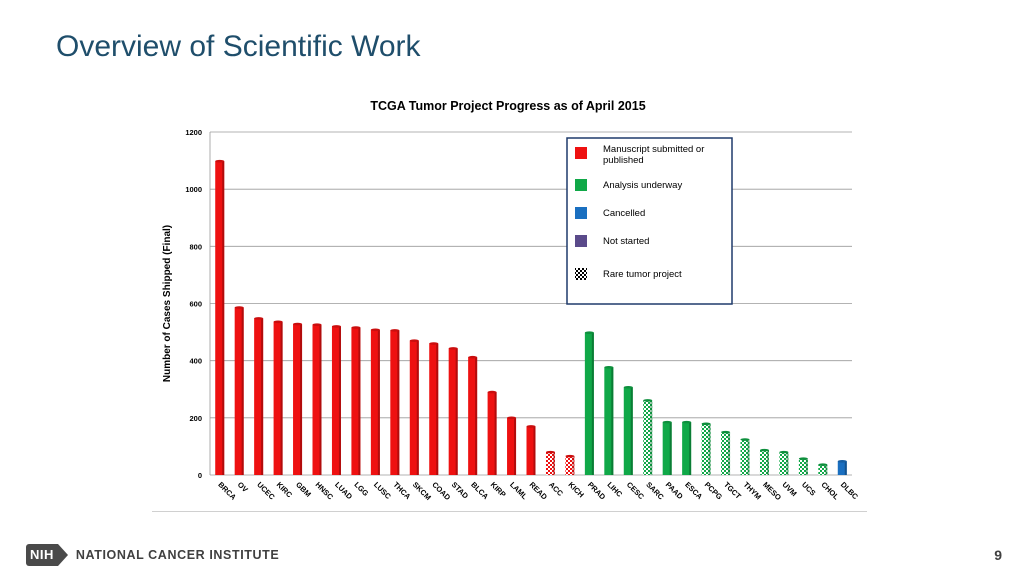  I want to click on bar-shade-lusc, so click(378, 402).